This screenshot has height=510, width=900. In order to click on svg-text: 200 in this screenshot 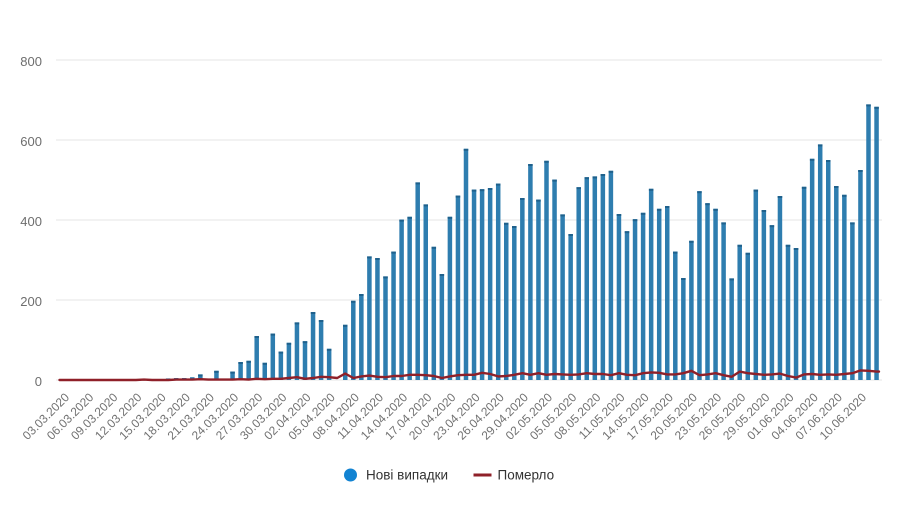, I will do `click(31, 301)`.